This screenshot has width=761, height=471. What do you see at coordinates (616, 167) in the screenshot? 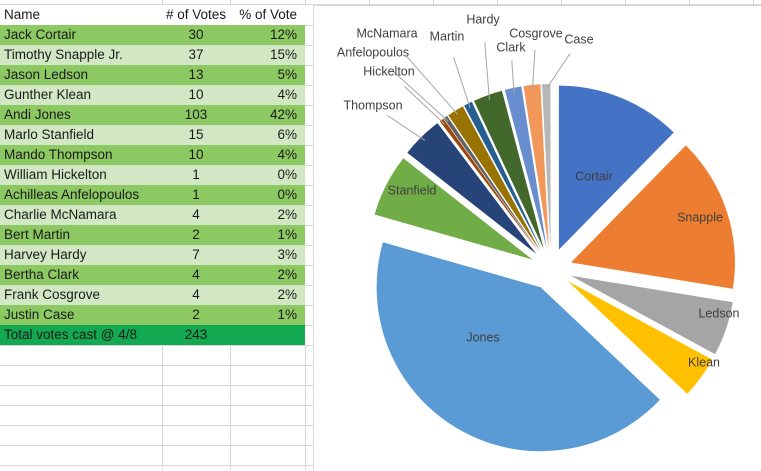
I see `pie-slice-cortair` at bounding box center [616, 167].